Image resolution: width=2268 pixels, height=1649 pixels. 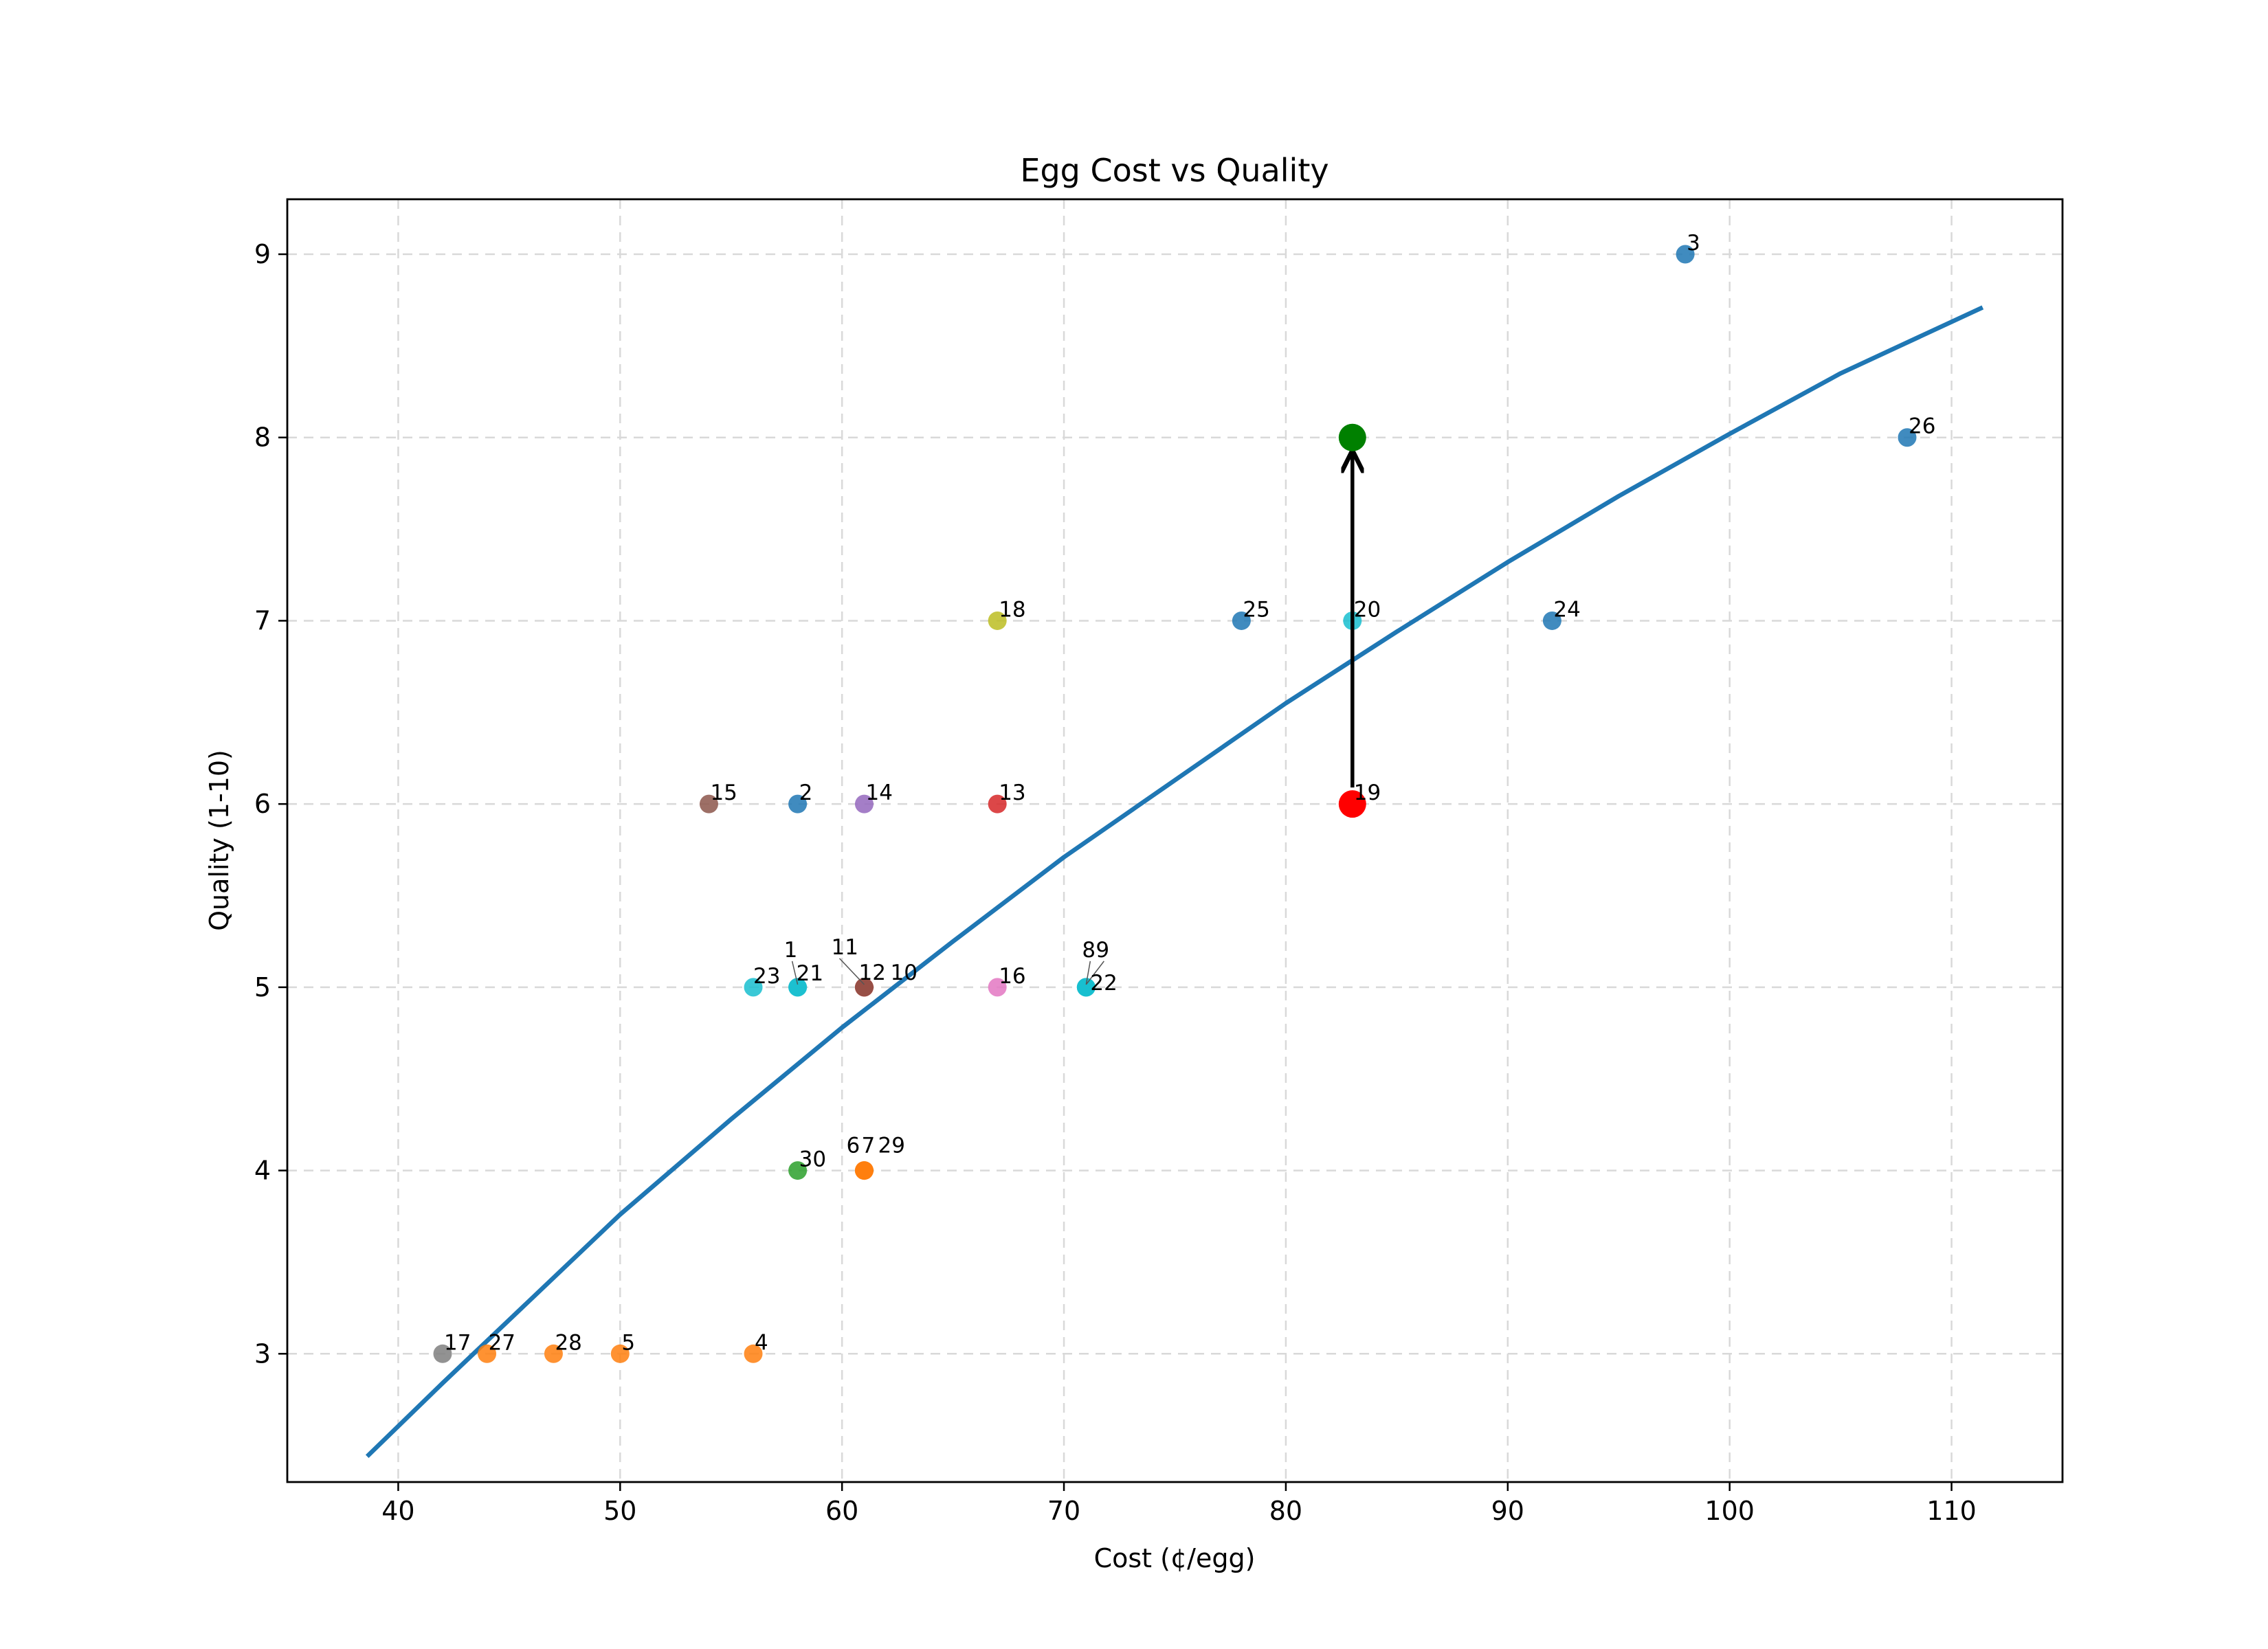 What do you see at coordinates (1256, 609) in the screenshot?
I see `point-label: 25` at bounding box center [1256, 609].